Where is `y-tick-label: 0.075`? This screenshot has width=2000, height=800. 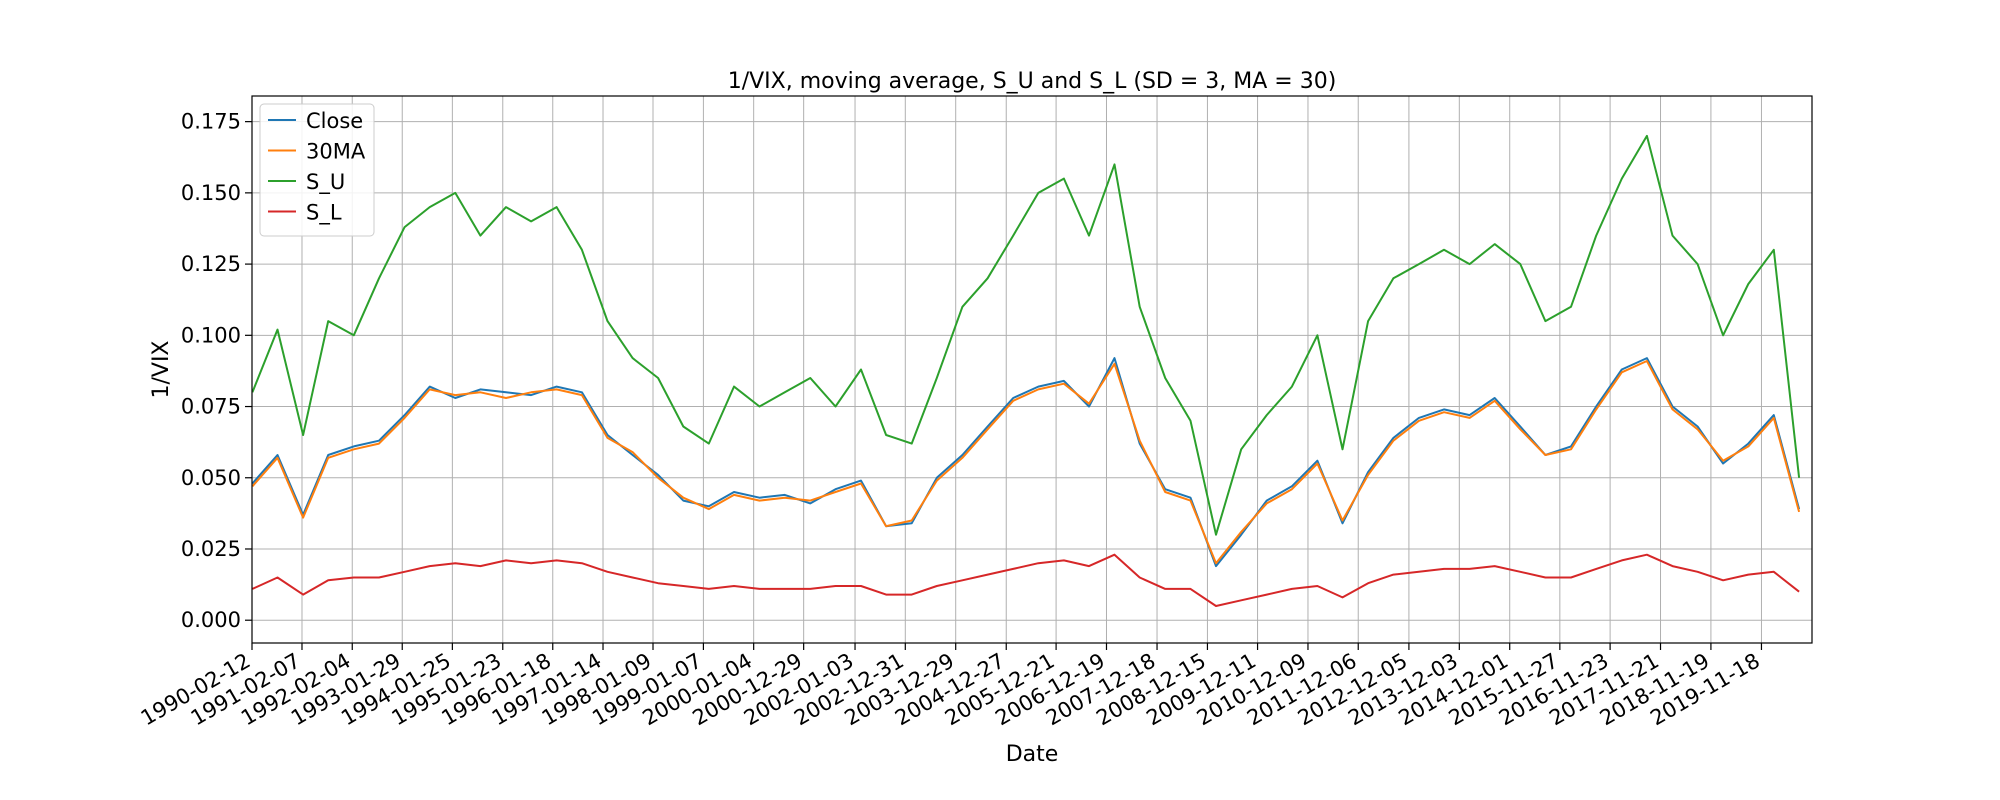
y-tick-label: 0.075 is located at coordinates (211, 407).